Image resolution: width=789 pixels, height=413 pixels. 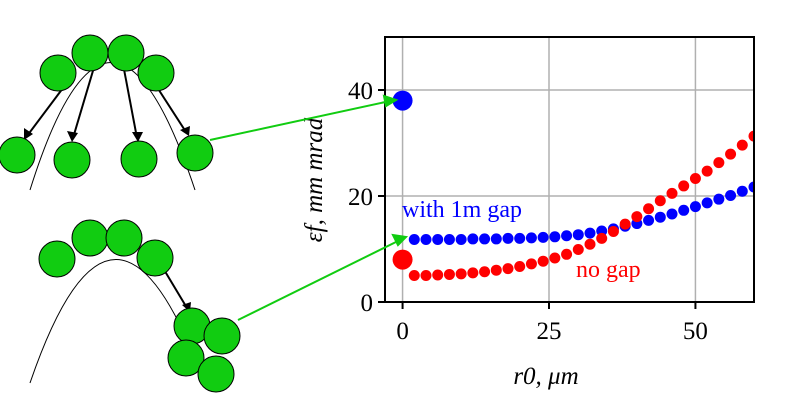 What do you see at coordinates (402, 100) in the screenshot?
I see `highlight-point-blue` at bounding box center [402, 100].